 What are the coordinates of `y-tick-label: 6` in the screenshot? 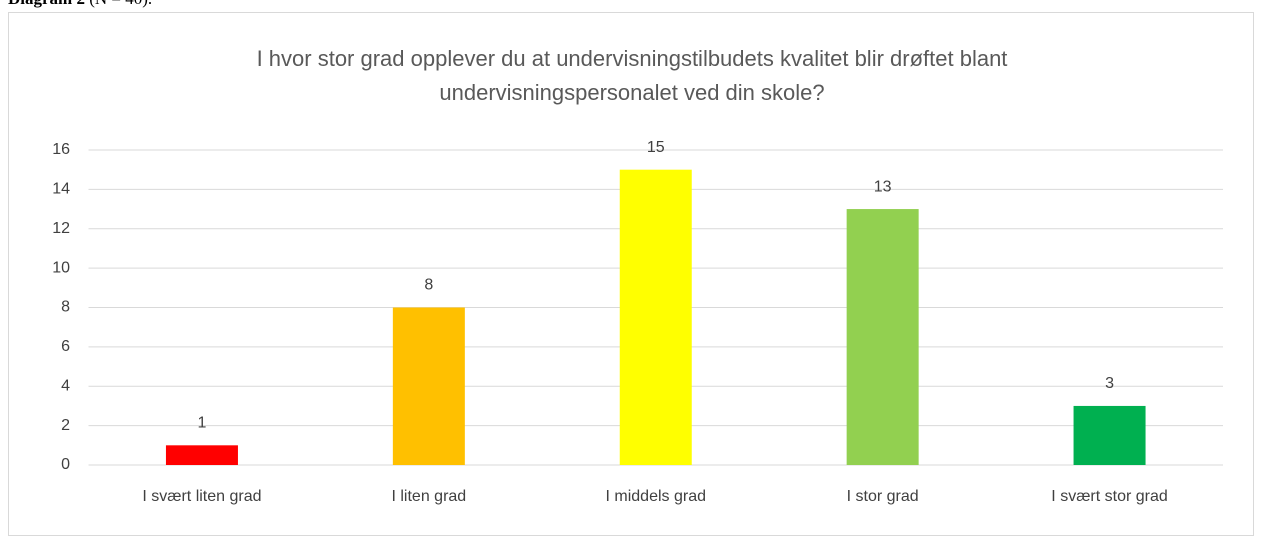 It's located at (65, 346).